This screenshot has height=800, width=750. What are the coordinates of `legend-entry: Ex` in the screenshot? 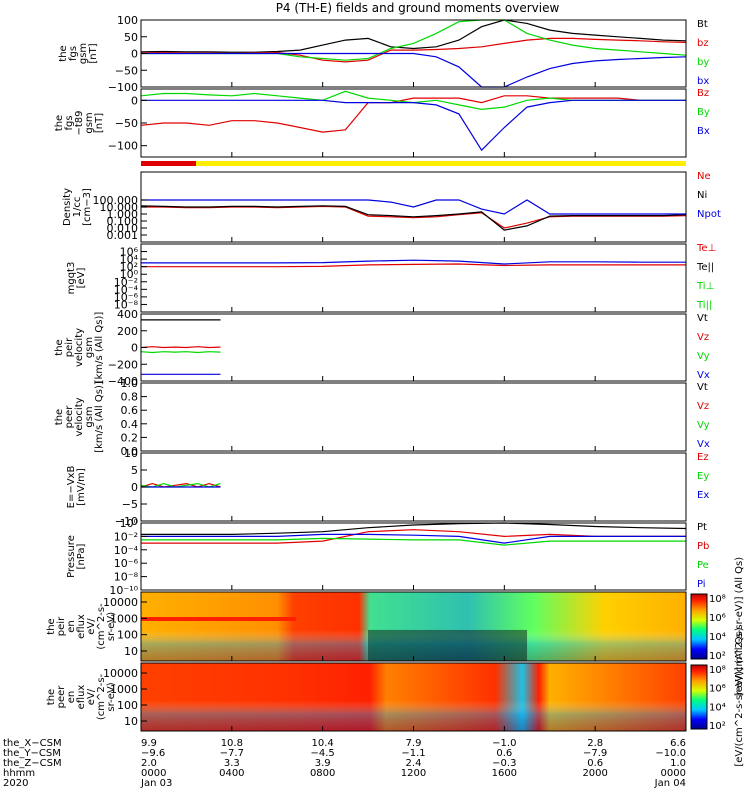 It's located at (703, 495).